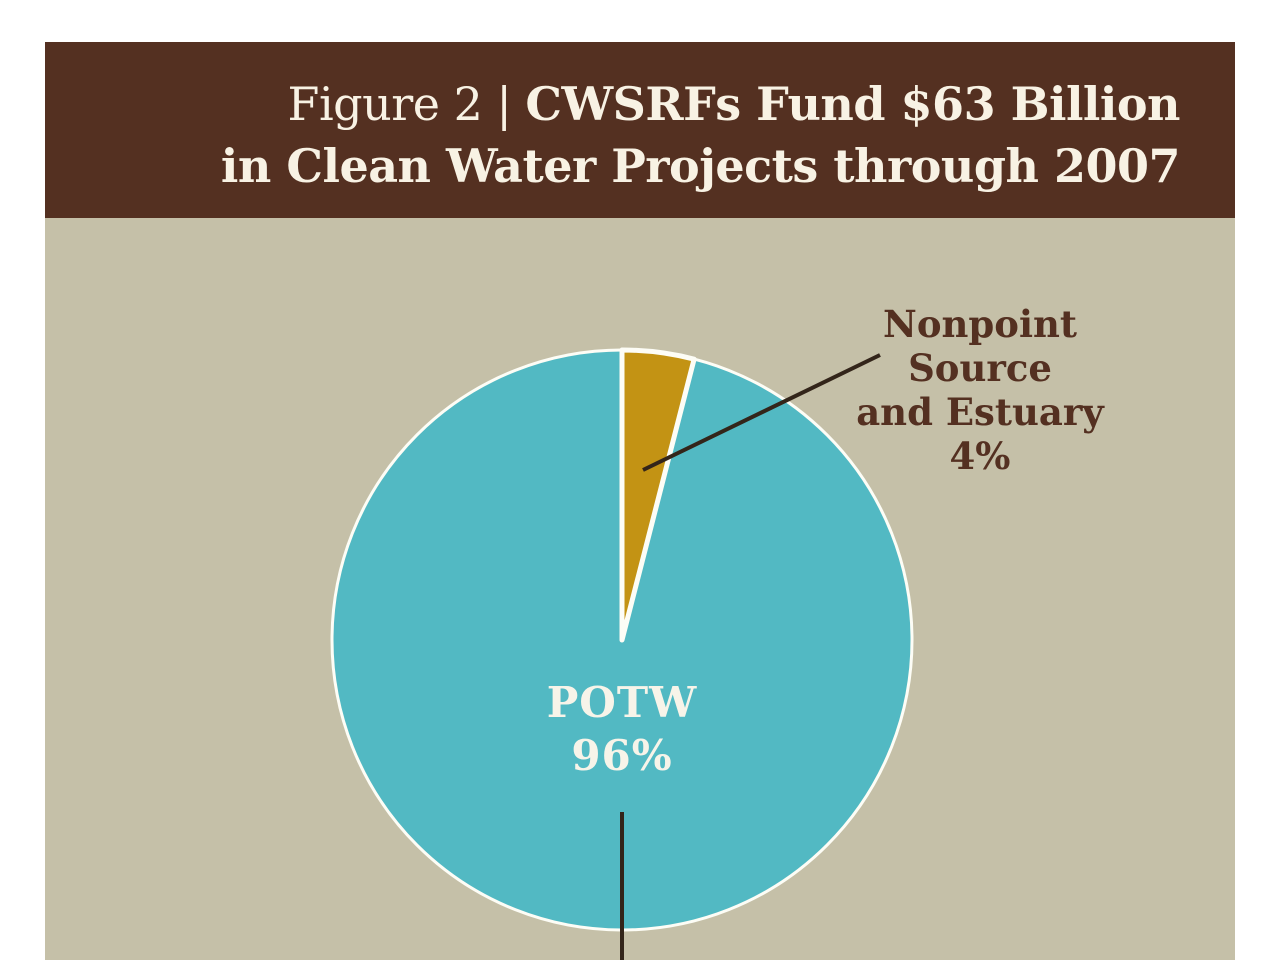  I want to click on title-text-line1: CWSRFs Fund $63 Billion, so click(852, 104).